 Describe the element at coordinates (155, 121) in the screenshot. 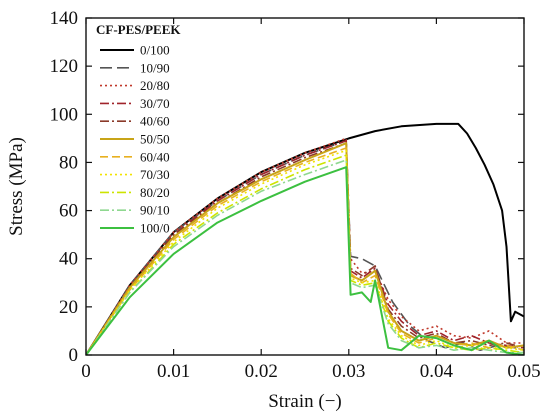

I see `legend-label-40-60: 40/60` at that location.